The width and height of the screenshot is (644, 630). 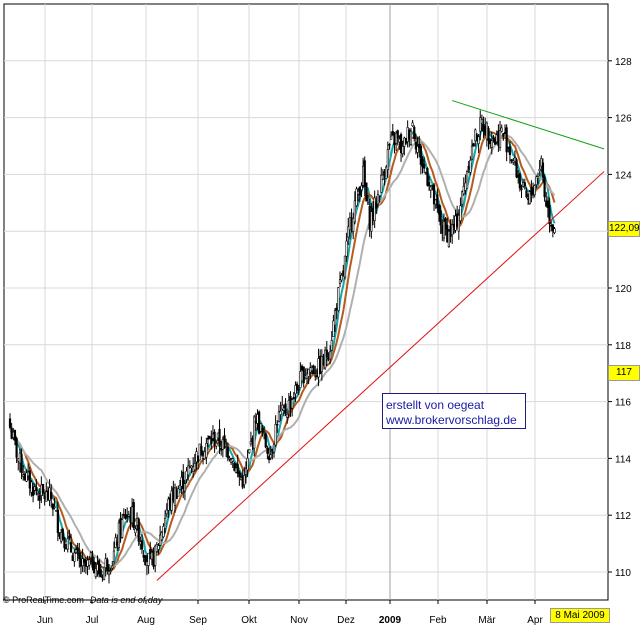 What do you see at coordinates (623, 289) in the screenshot?
I see `y-tick-label: 120` at bounding box center [623, 289].